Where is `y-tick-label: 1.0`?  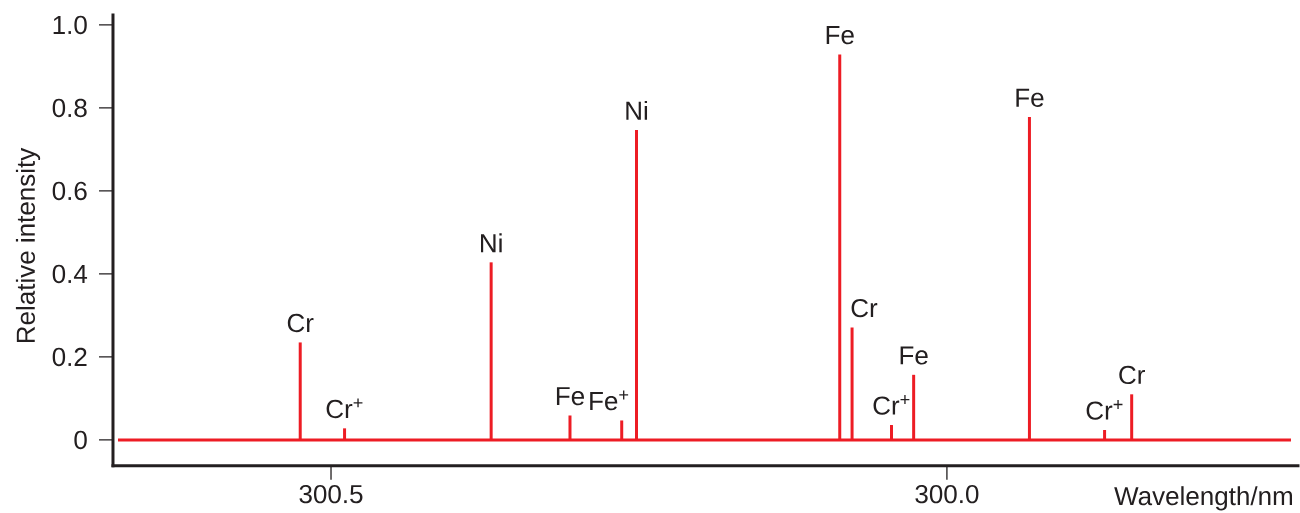
y-tick-label: 1.0 is located at coordinates (70, 25).